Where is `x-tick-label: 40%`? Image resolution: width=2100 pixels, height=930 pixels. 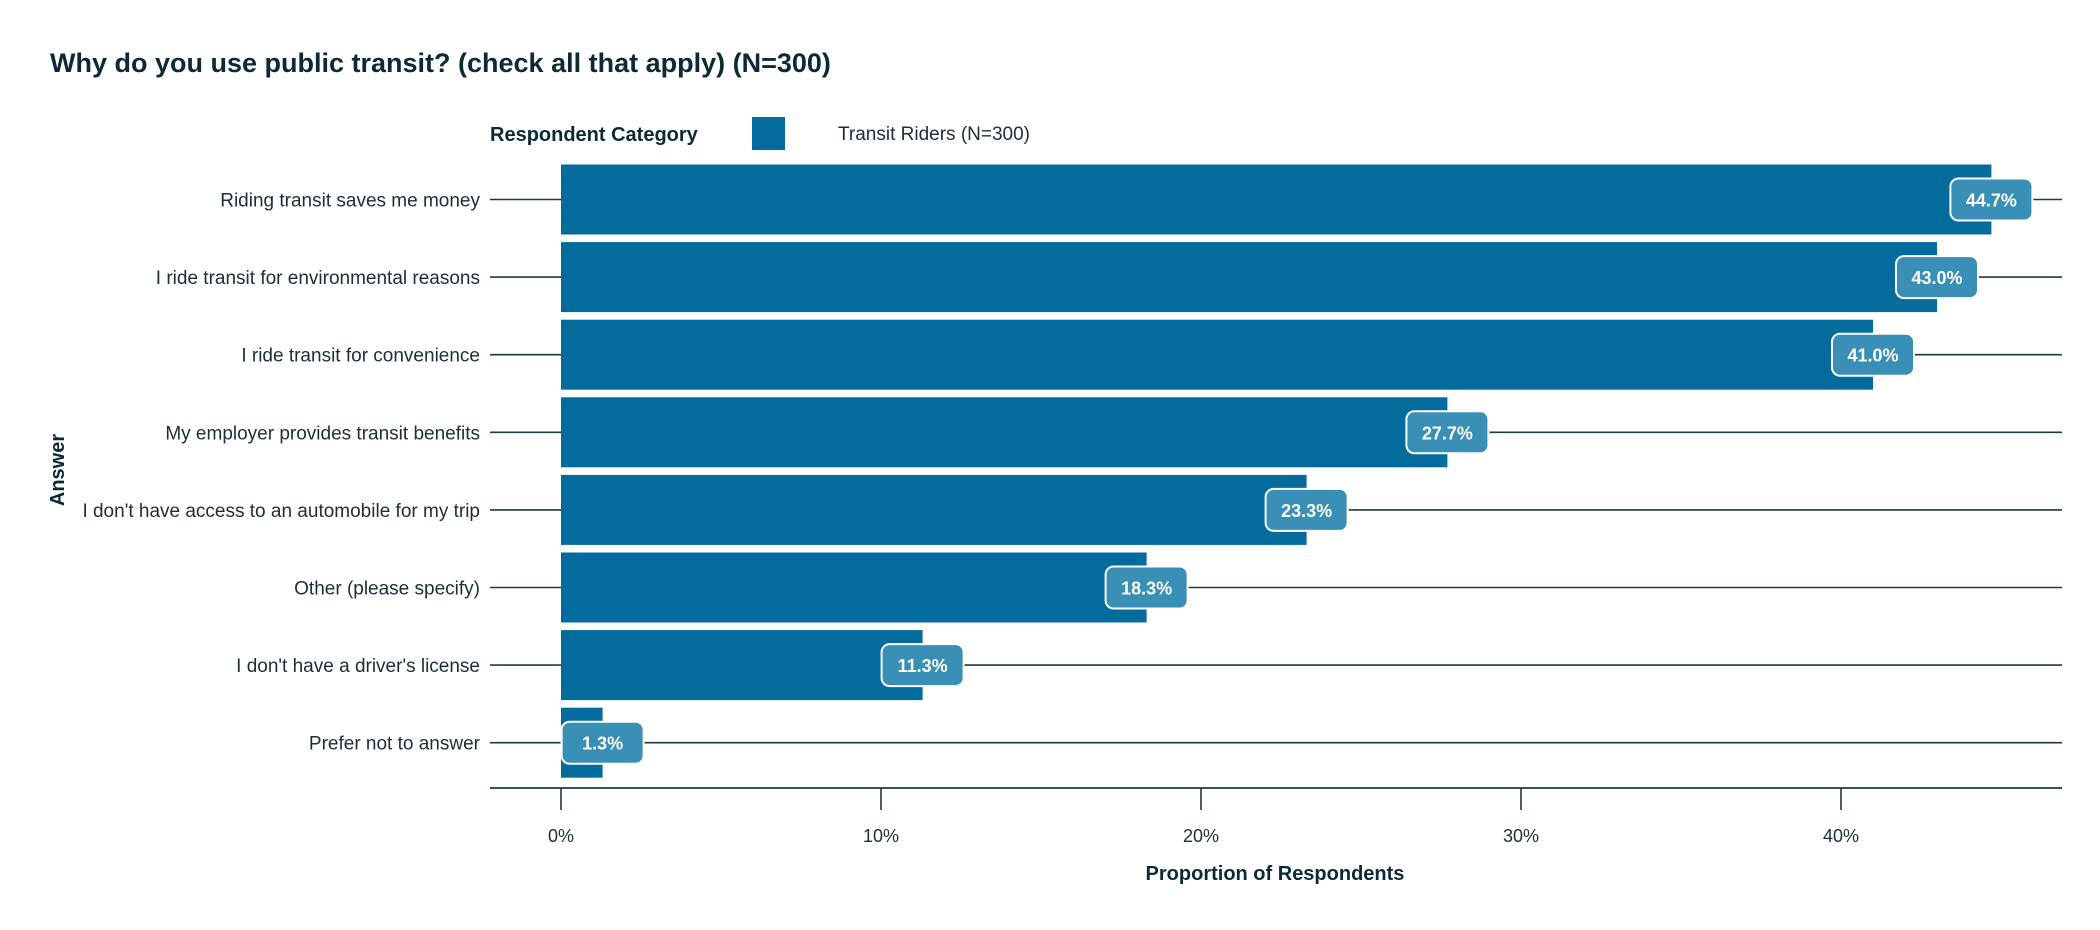
x-tick-label: 40% is located at coordinates (1841, 836).